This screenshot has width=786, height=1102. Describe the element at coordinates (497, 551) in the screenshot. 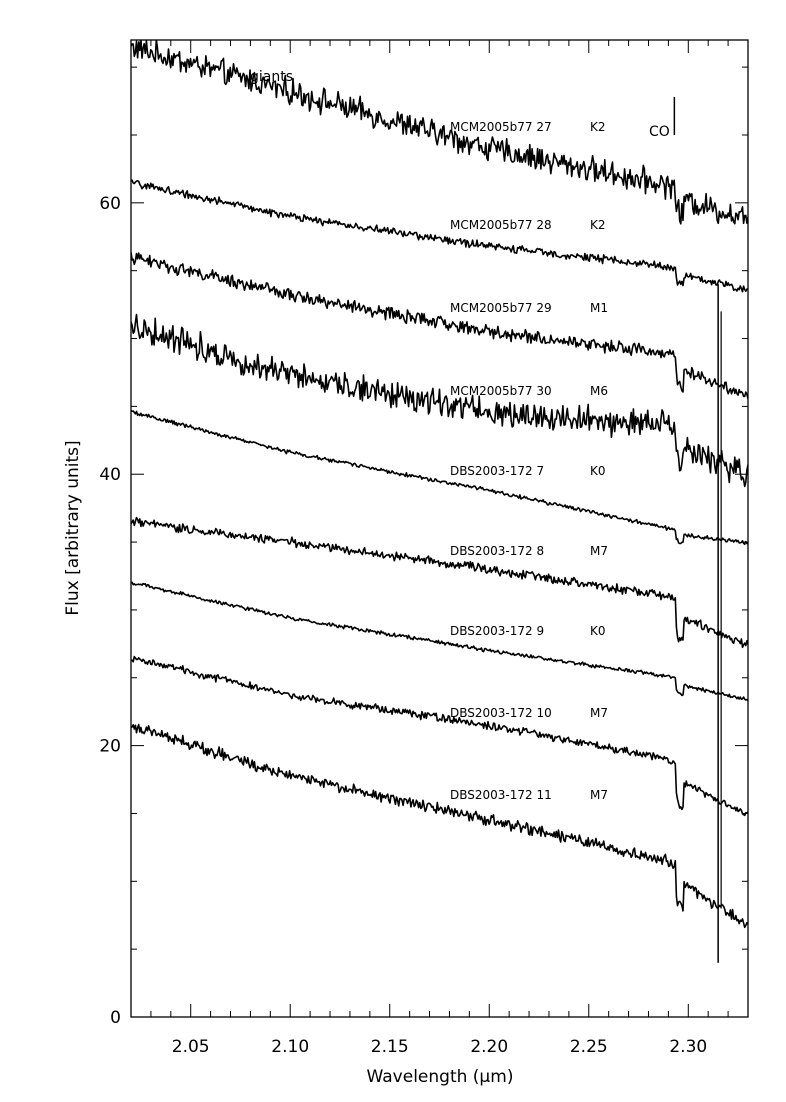

I see `spectrum-star-label: DBS2003-172 8` at that location.